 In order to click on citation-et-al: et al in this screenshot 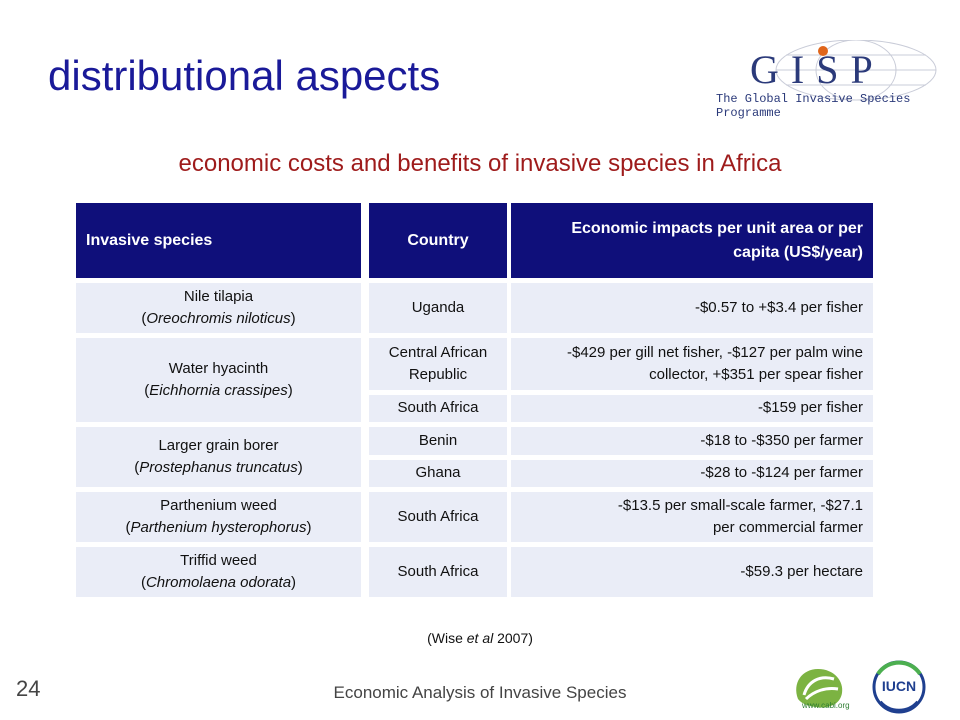, I will do `click(480, 638)`.